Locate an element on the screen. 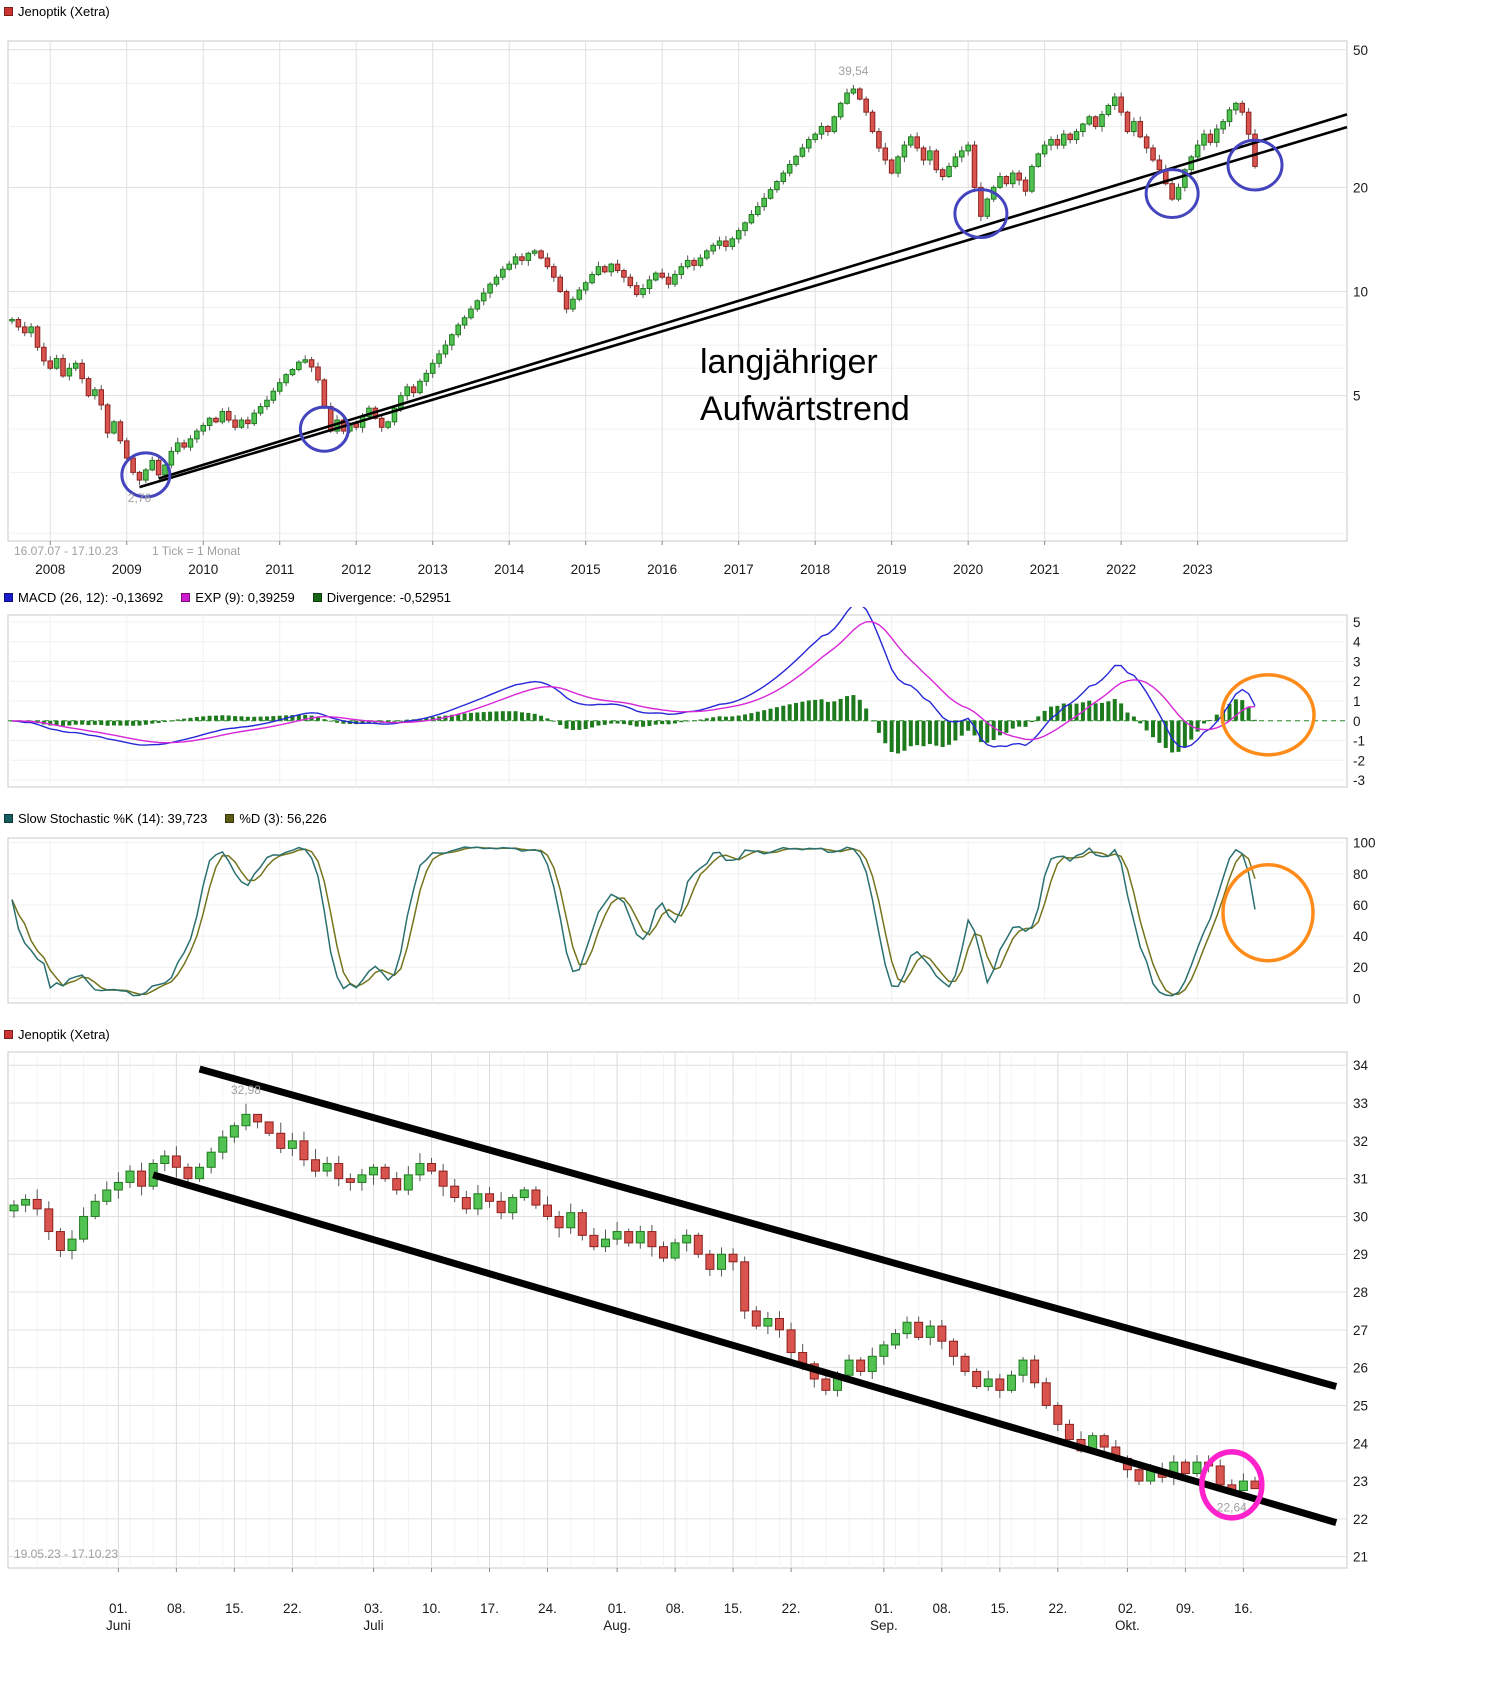 The width and height of the screenshot is (1496, 1684). svg-text: 16. is located at coordinates (1243, 1608).